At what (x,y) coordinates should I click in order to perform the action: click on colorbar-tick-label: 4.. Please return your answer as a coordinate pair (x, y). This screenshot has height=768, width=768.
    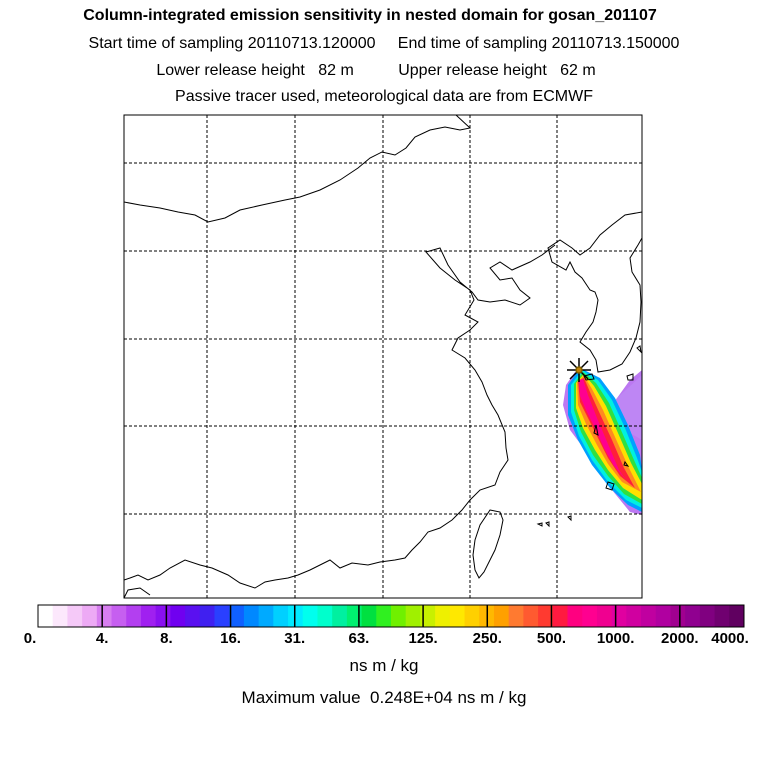
    Looking at the image, I should click on (102, 638).